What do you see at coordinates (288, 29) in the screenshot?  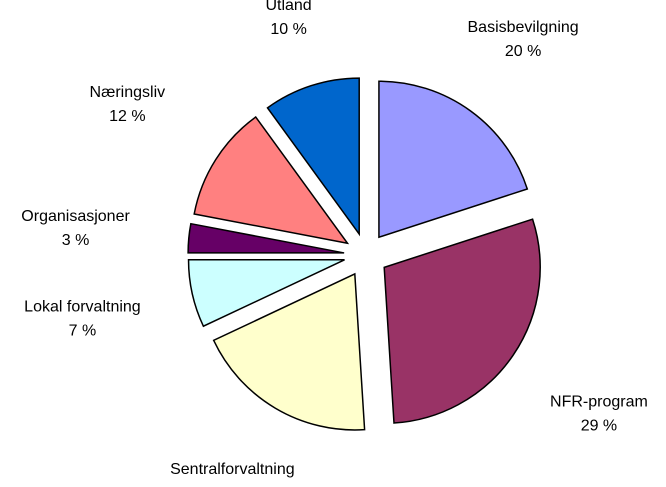 I see `slice-value-label: 10 %` at bounding box center [288, 29].